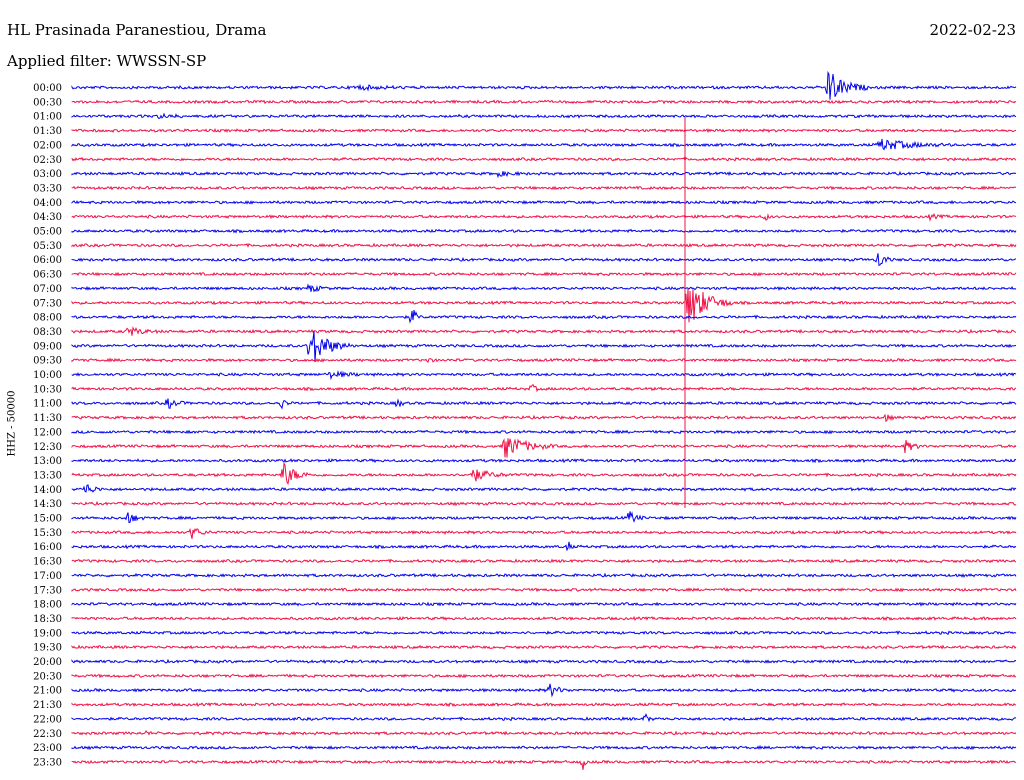 Image resolution: width=1024 pixels, height=780 pixels. What do you see at coordinates (107, 61) in the screenshot?
I see `filter-label: Applied filter: WWSSN-SP` at bounding box center [107, 61].